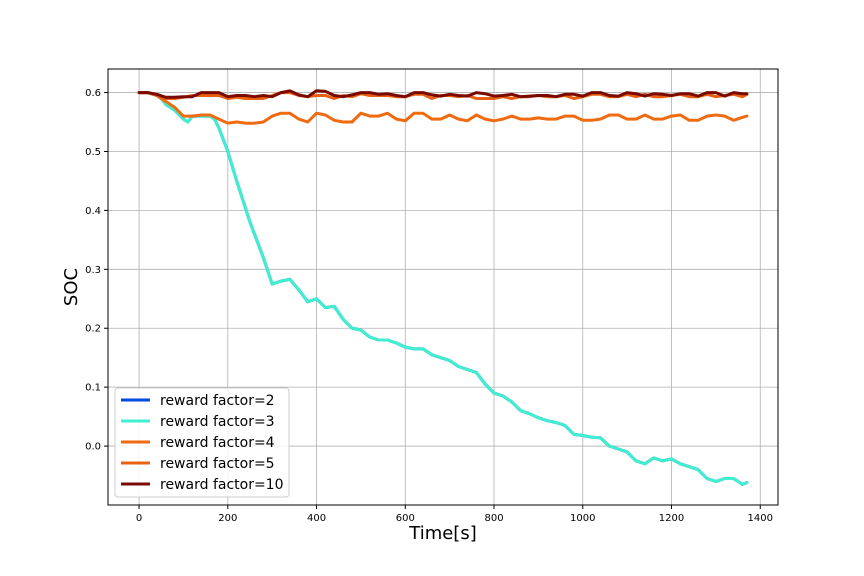  What do you see at coordinates (582, 518) in the screenshot?
I see `x-tick-label: 1000` at bounding box center [582, 518].